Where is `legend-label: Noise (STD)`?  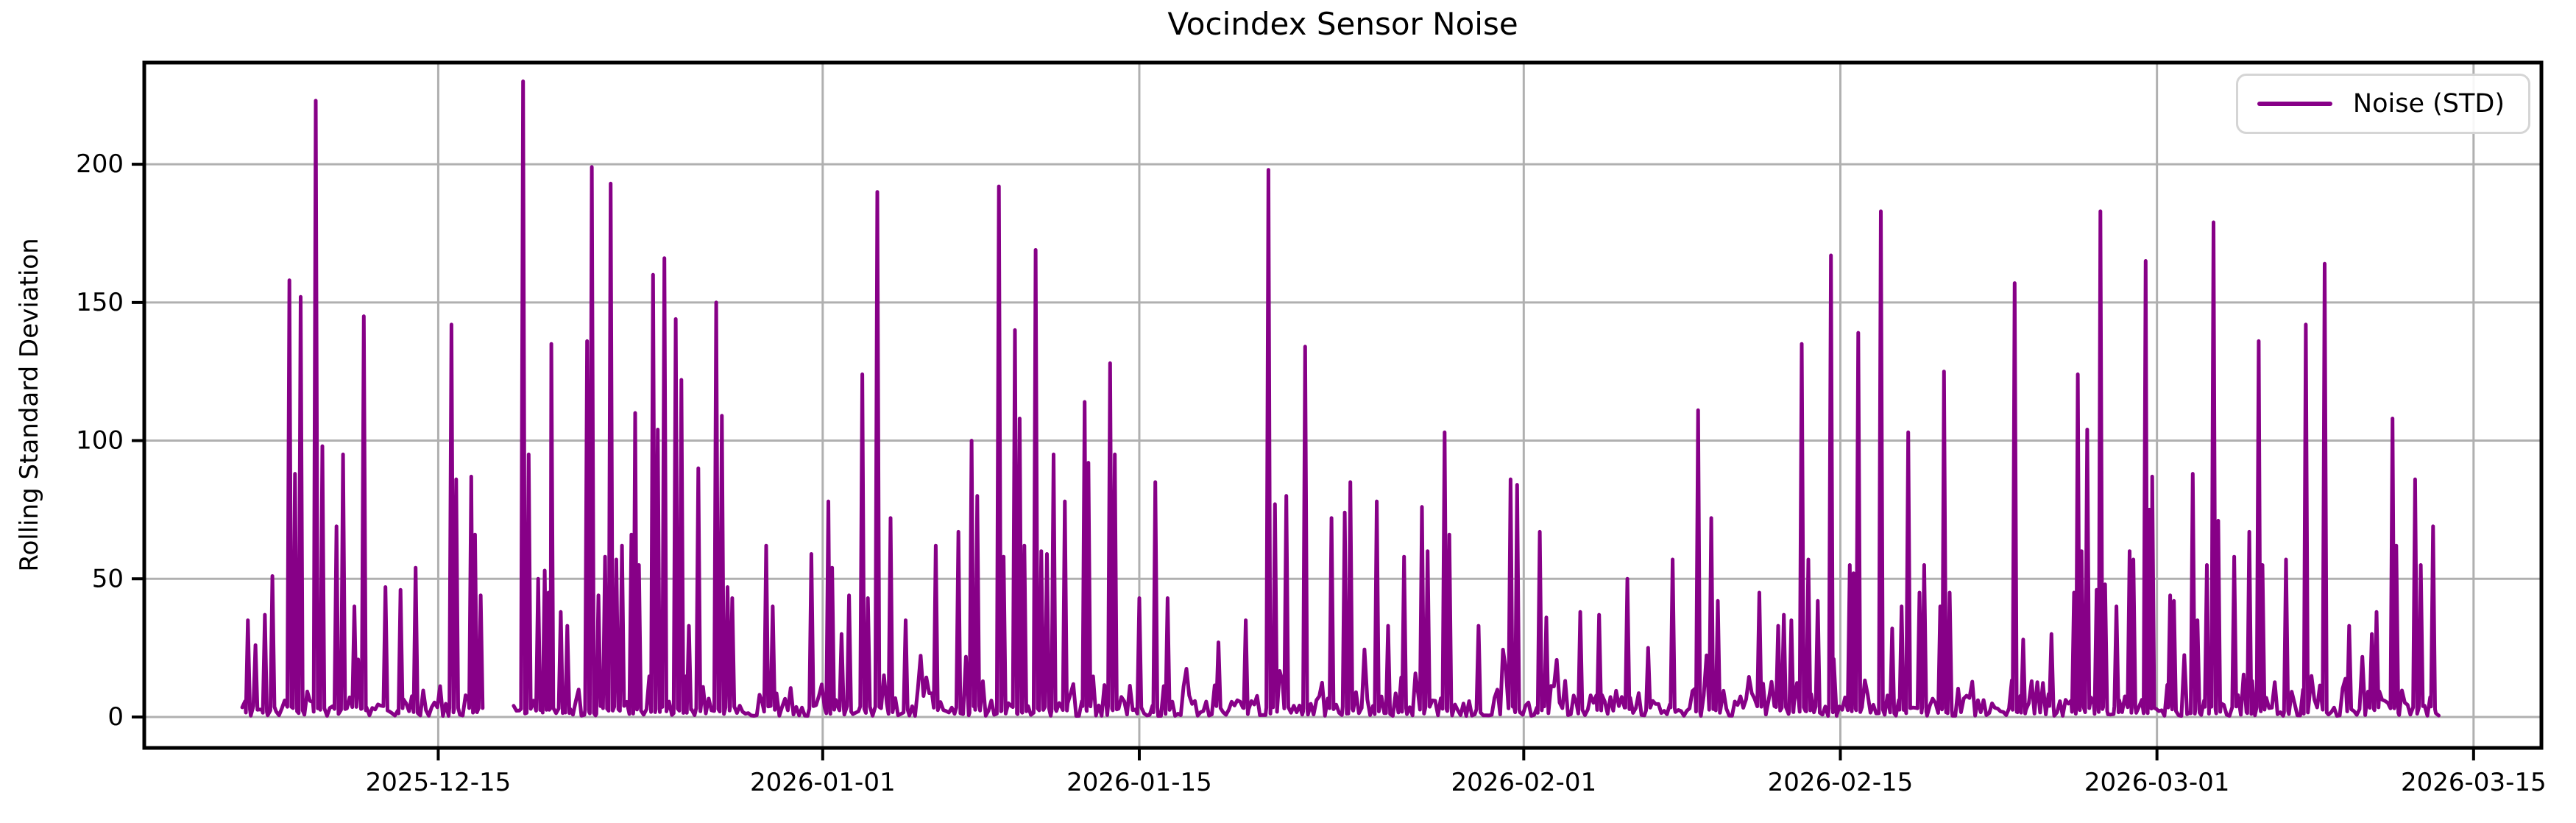 legend-label: Noise (STD) is located at coordinates (2428, 104).